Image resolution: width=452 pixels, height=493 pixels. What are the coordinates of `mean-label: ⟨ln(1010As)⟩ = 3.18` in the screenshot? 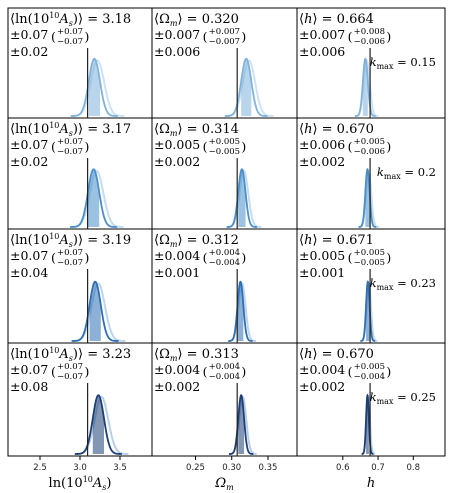 It's located at (70, 19).